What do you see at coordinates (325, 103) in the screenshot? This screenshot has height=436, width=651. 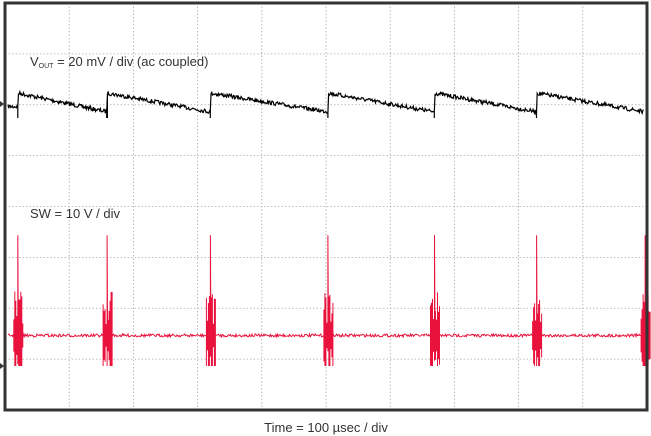 I see `series-vout-trace` at bounding box center [325, 103].